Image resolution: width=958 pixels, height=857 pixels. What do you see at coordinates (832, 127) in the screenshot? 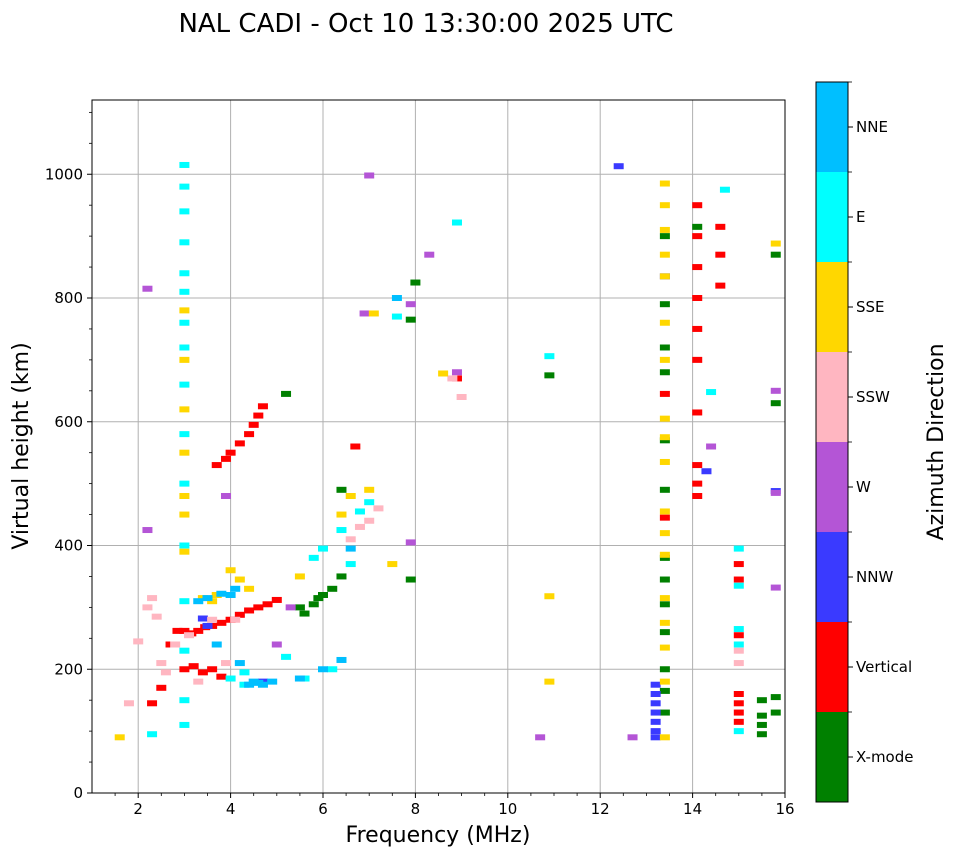
I see `colorbar-segment` at bounding box center [832, 127].